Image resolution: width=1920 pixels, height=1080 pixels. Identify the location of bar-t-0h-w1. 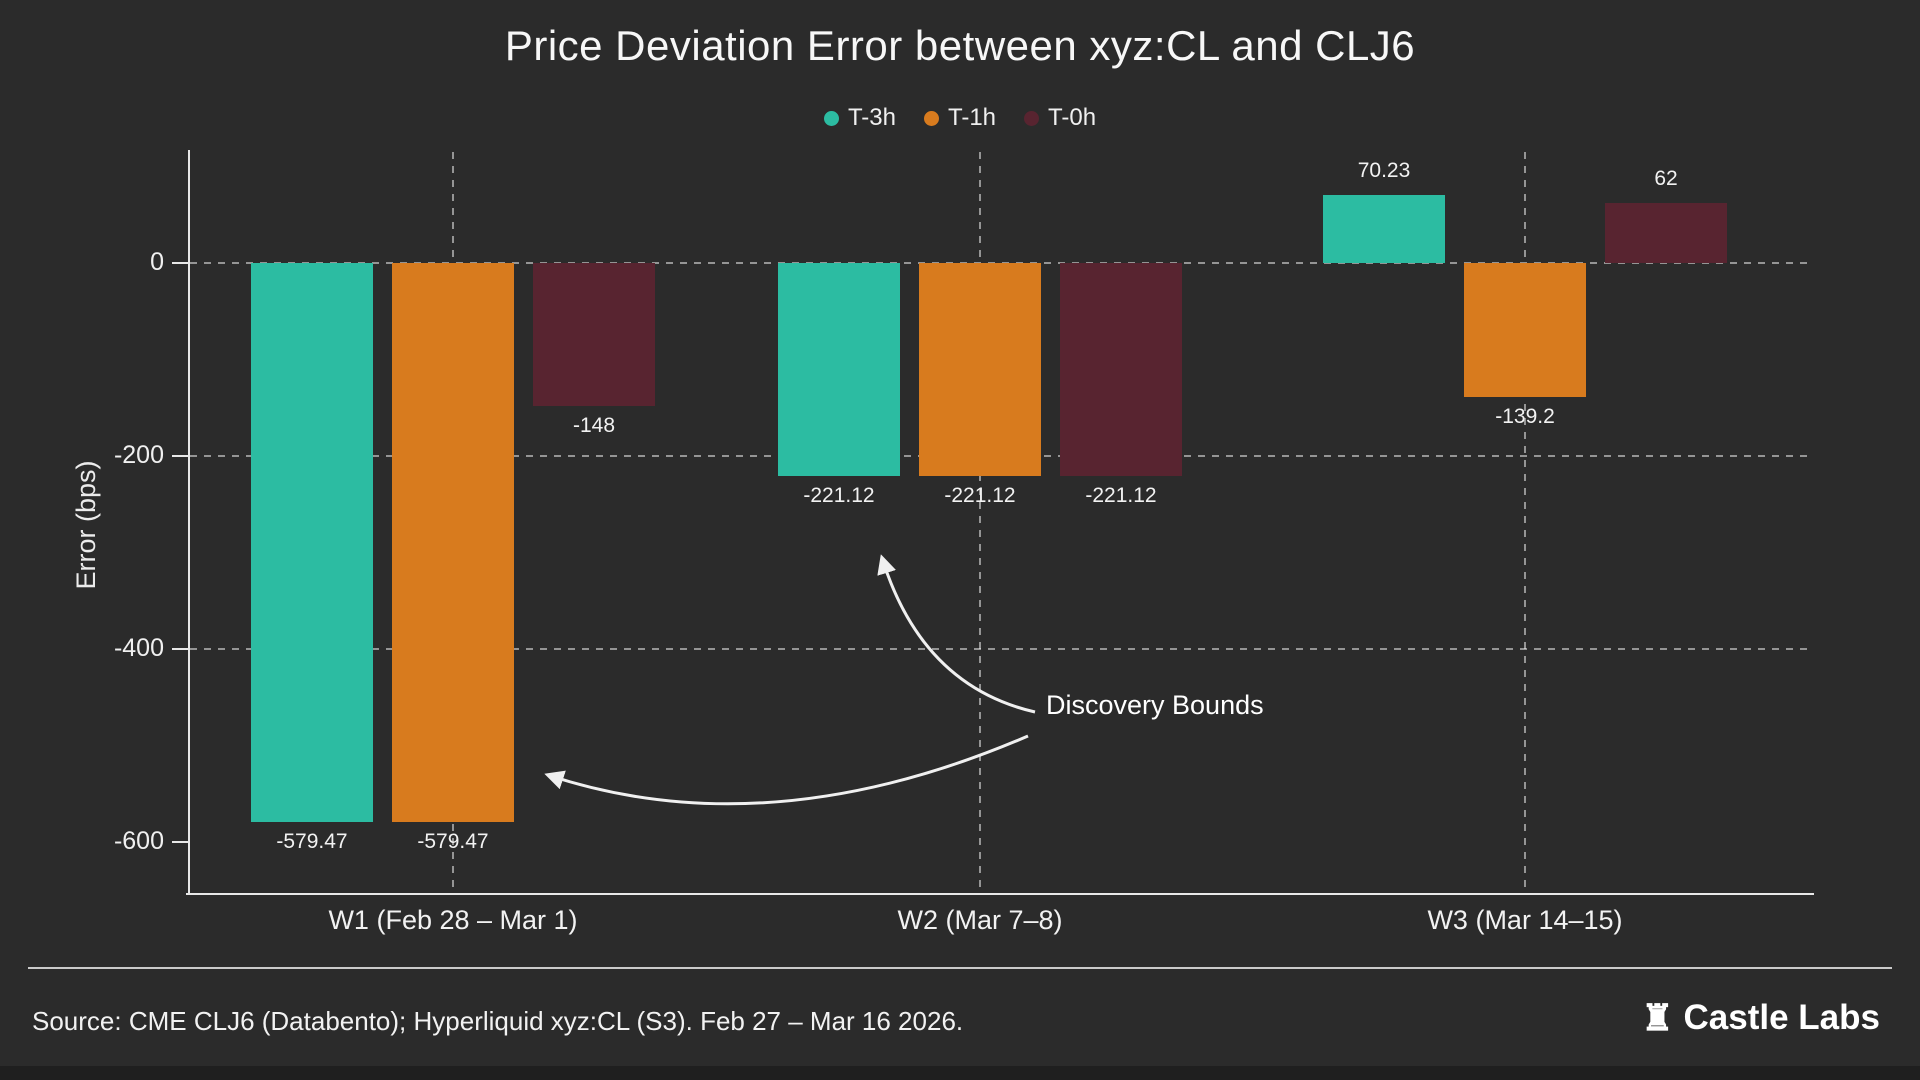
(594, 334).